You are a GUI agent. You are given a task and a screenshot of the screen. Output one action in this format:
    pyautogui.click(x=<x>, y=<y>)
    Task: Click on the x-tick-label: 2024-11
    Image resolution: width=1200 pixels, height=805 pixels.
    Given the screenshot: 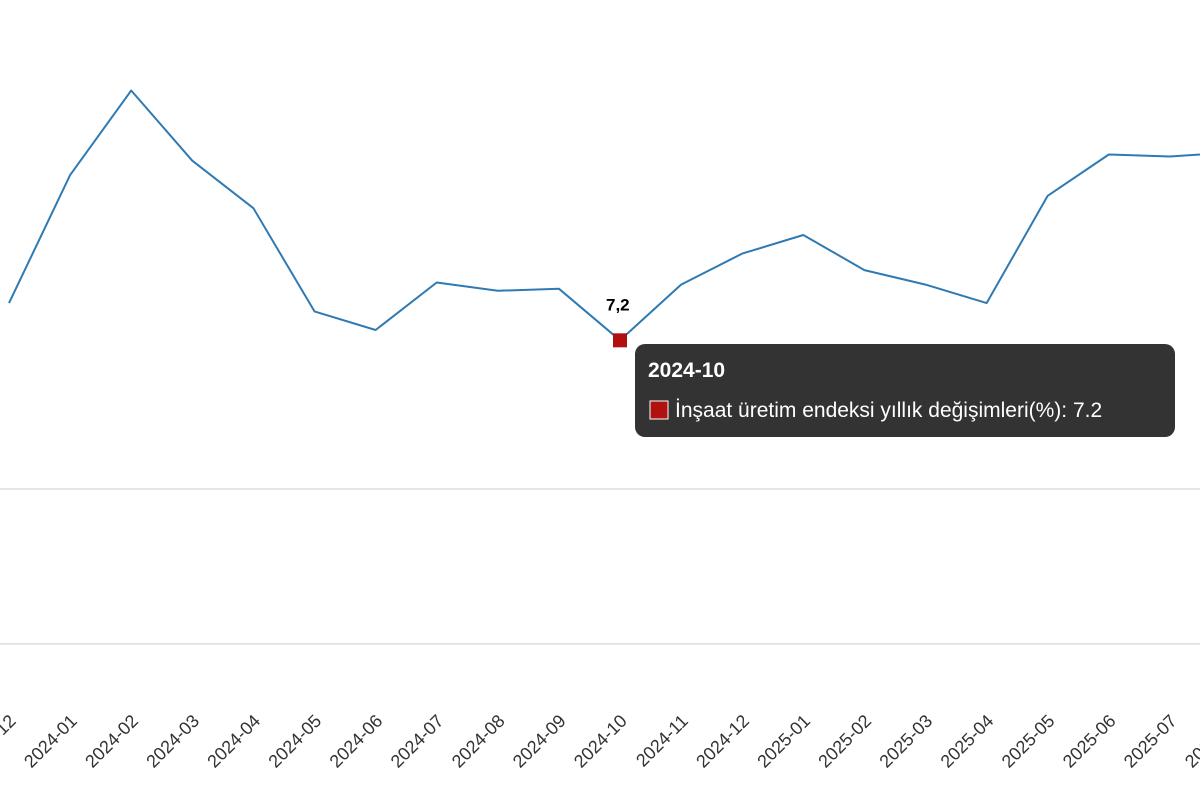 What is the action you would take?
    pyautogui.click(x=662, y=741)
    